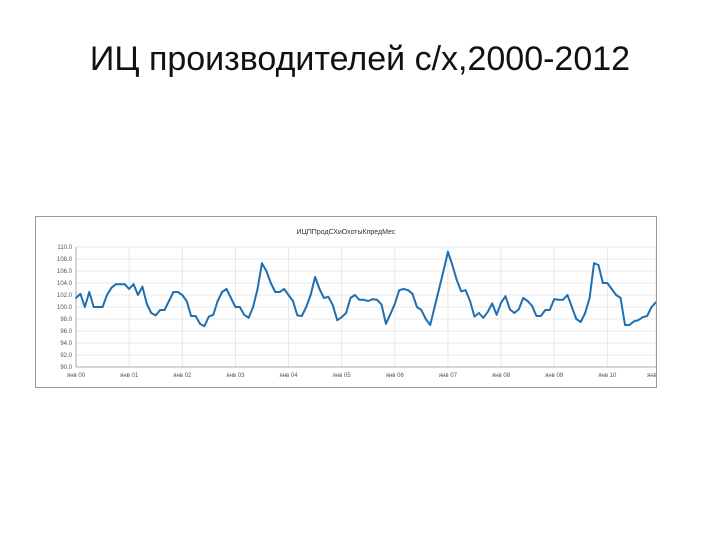  What do you see at coordinates (64, 248) in the screenshot?
I see `y-tick-label: 110.0` at bounding box center [64, 248].